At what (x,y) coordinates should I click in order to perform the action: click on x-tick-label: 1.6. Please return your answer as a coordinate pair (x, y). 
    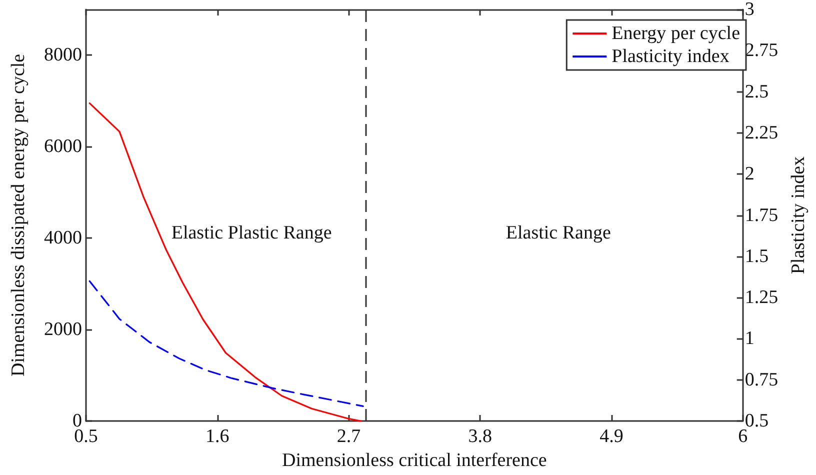
    Looking at the image, I should click on (217, 436).